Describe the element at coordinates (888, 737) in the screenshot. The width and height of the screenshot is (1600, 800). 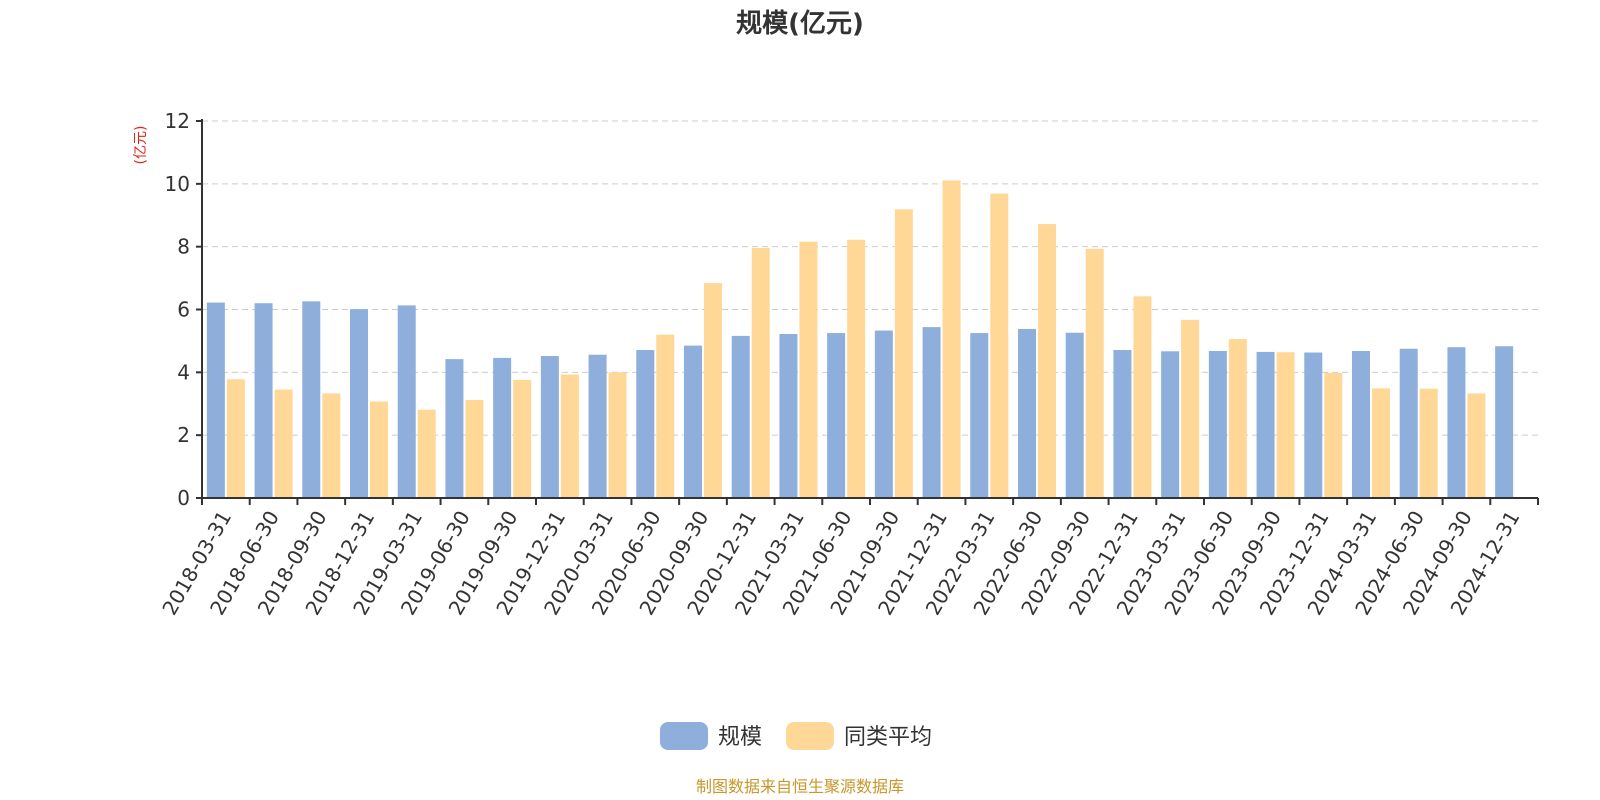
I see `legend-label: 同类平均` at that location.